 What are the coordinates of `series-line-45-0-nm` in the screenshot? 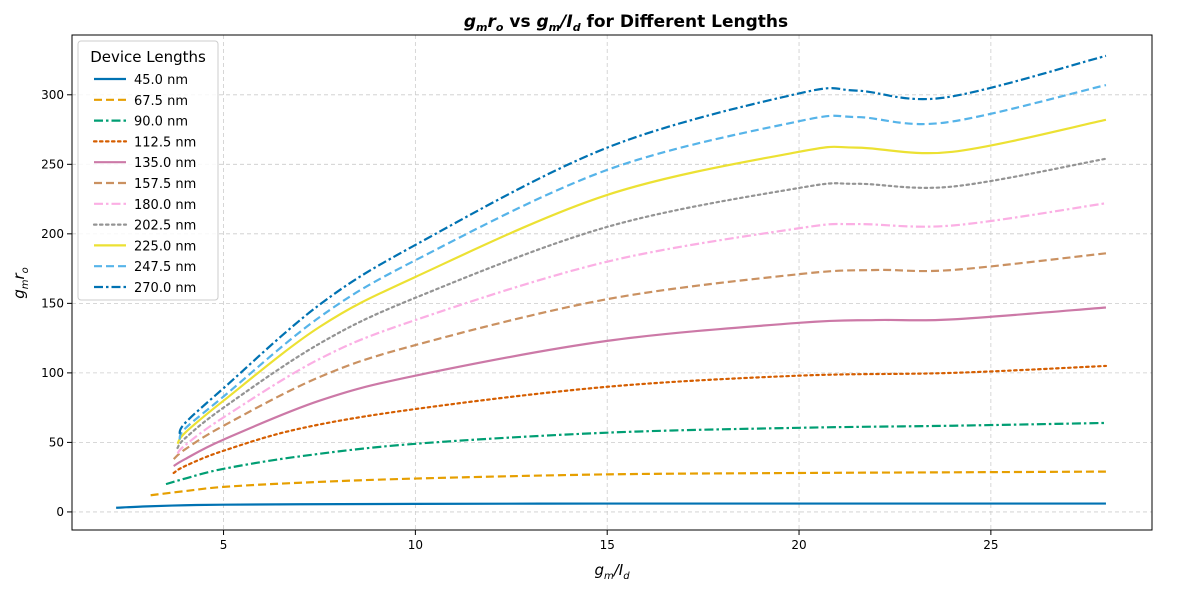 It's located at (611, 505).